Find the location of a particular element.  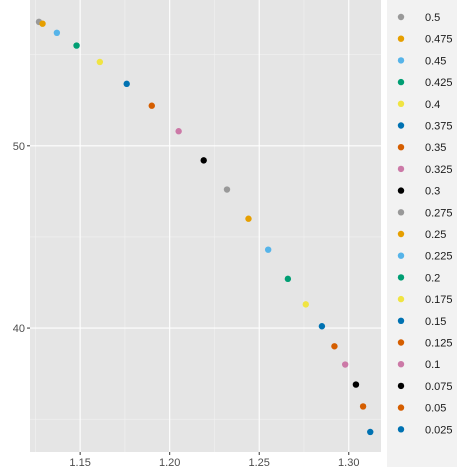

legend-label: 0.3 is located at coordinates (432, 192).